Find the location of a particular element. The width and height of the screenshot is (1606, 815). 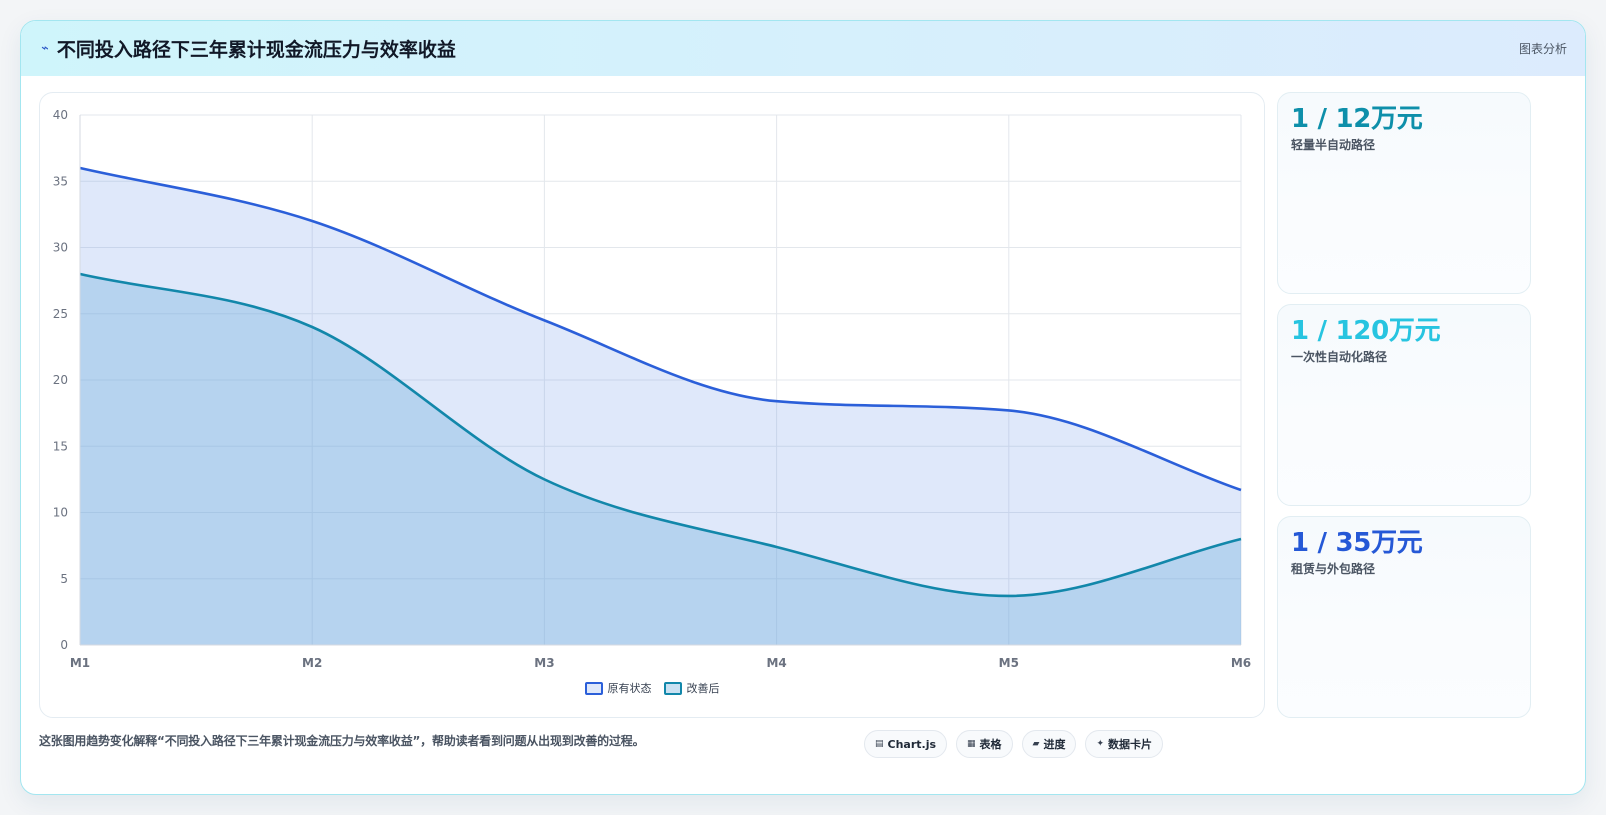

chart-icon: ▤ is located at coordinates (879, 744).